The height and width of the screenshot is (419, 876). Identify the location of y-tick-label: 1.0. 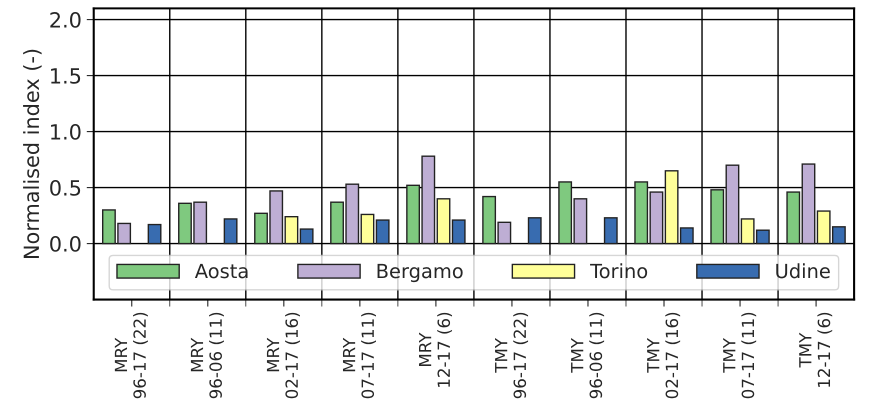
(66, 132).